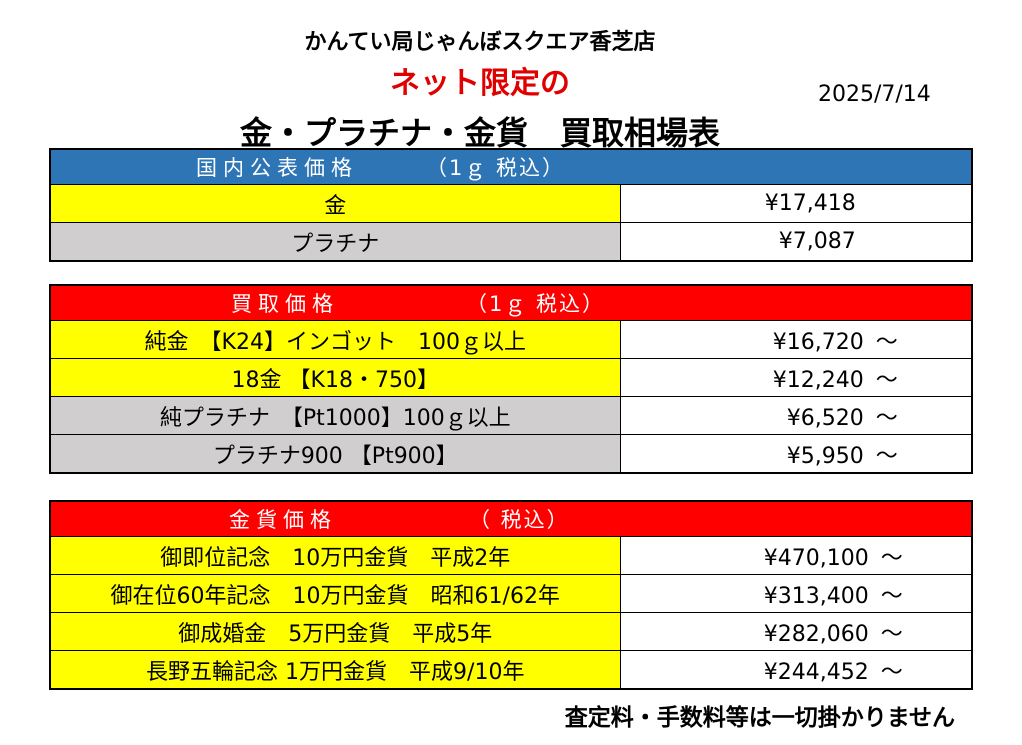 Image resolution: width=1022 pixels, height=745 pixels. I want to click on table-row: 純プラチナ 【Pt1000】100ｇ以上 ¥6,520 ～, so click(511, 415).